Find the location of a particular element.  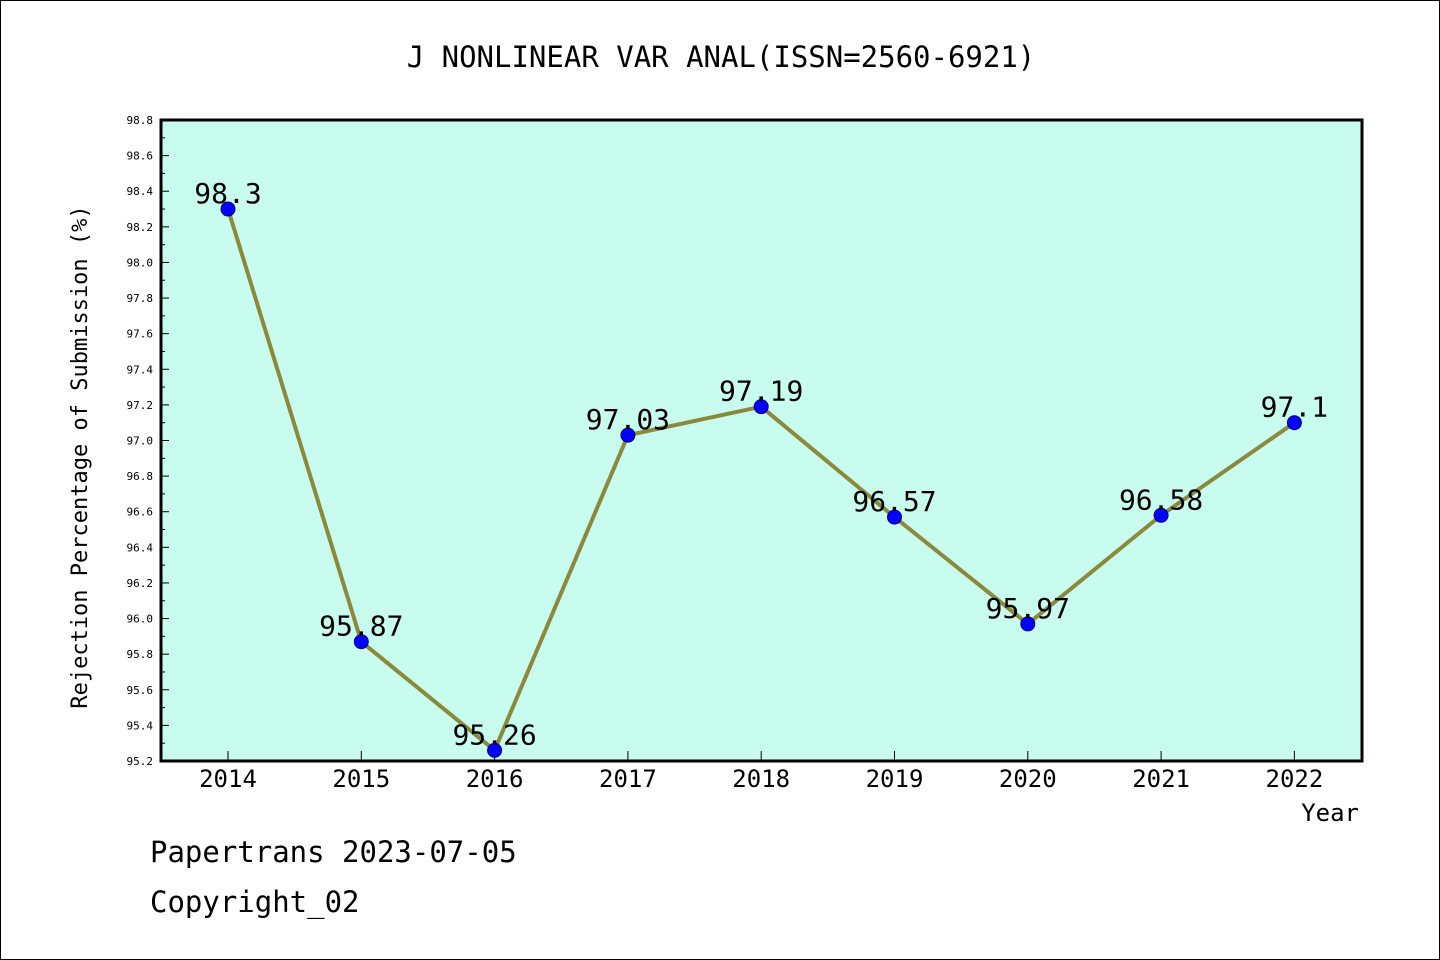

y-tick-label: 97.6 is located at coordinates (140, 334).